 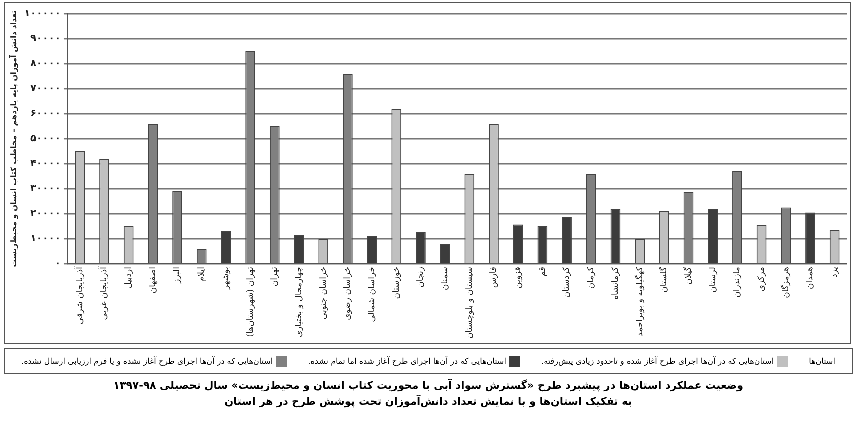 I want to click on y-tick-label: ۶۰۰۰۰, so click(x=45, y=114).